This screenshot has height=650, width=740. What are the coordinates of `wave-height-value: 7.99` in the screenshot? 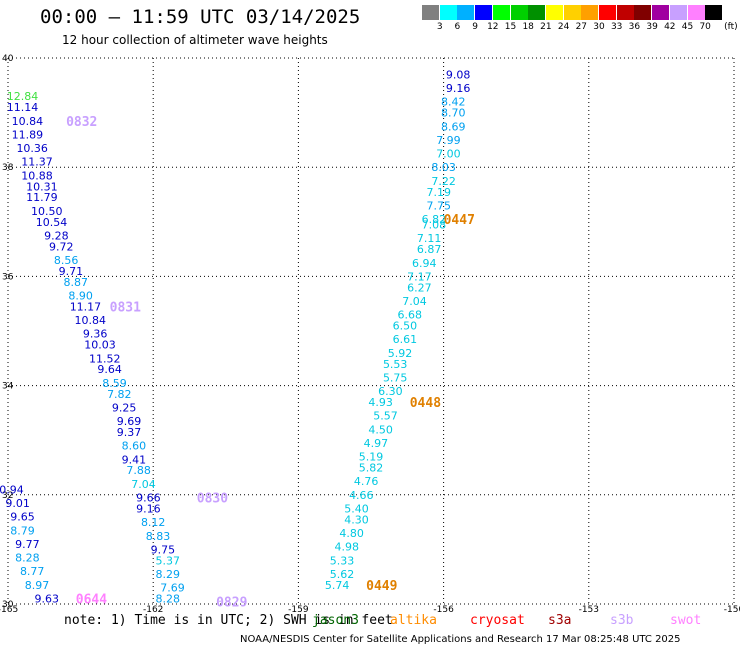 It's located at (448, 140).